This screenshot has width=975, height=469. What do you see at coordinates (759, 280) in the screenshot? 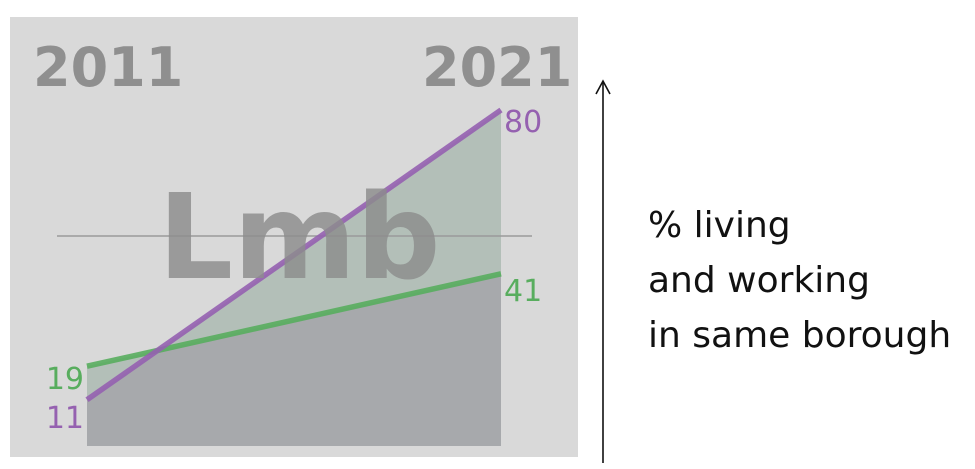
I see `axis-caption-line-2: and working` at bounding box center [759, 280].